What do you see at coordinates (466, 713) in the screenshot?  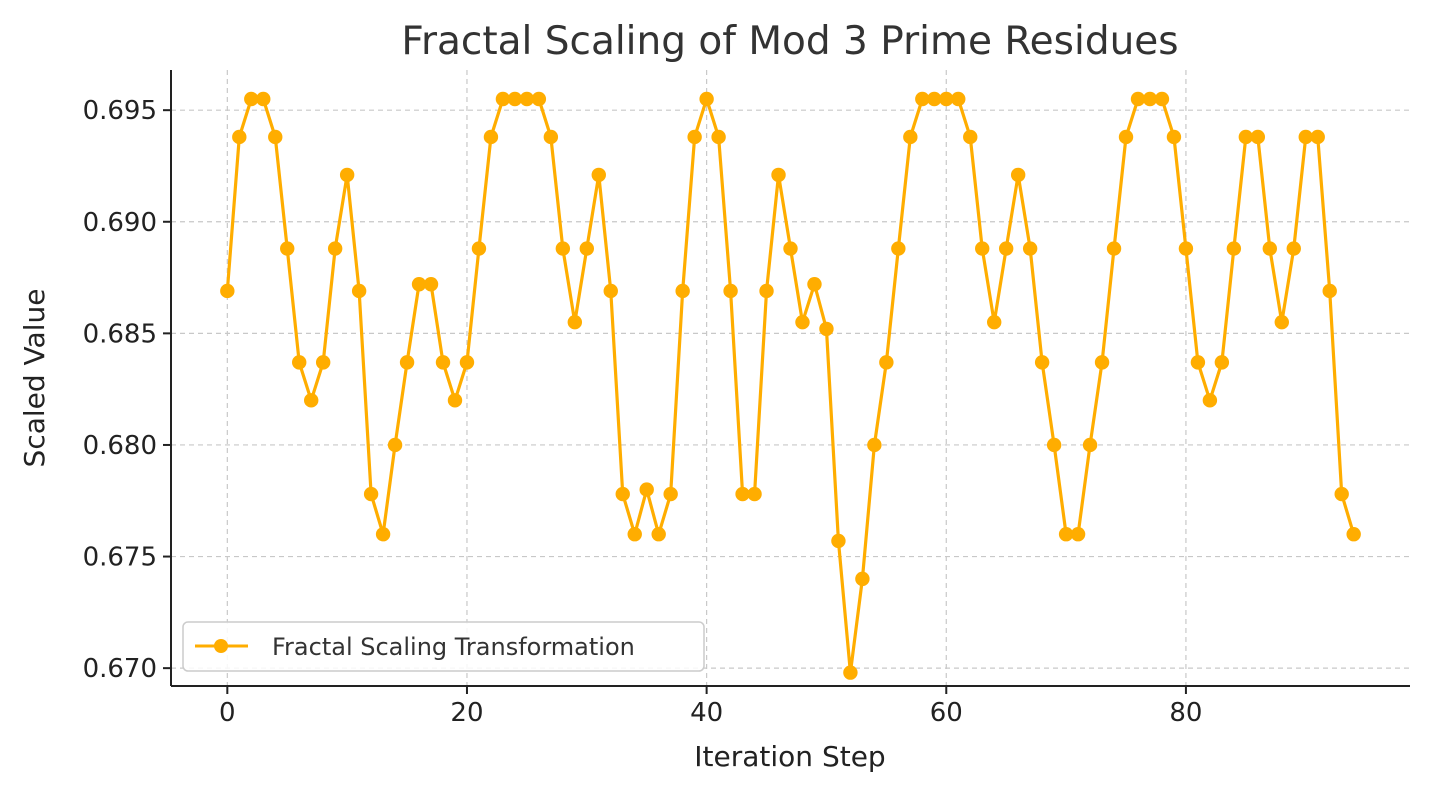 I see `x-tick-label: 20` at bounding box center [466, 713].